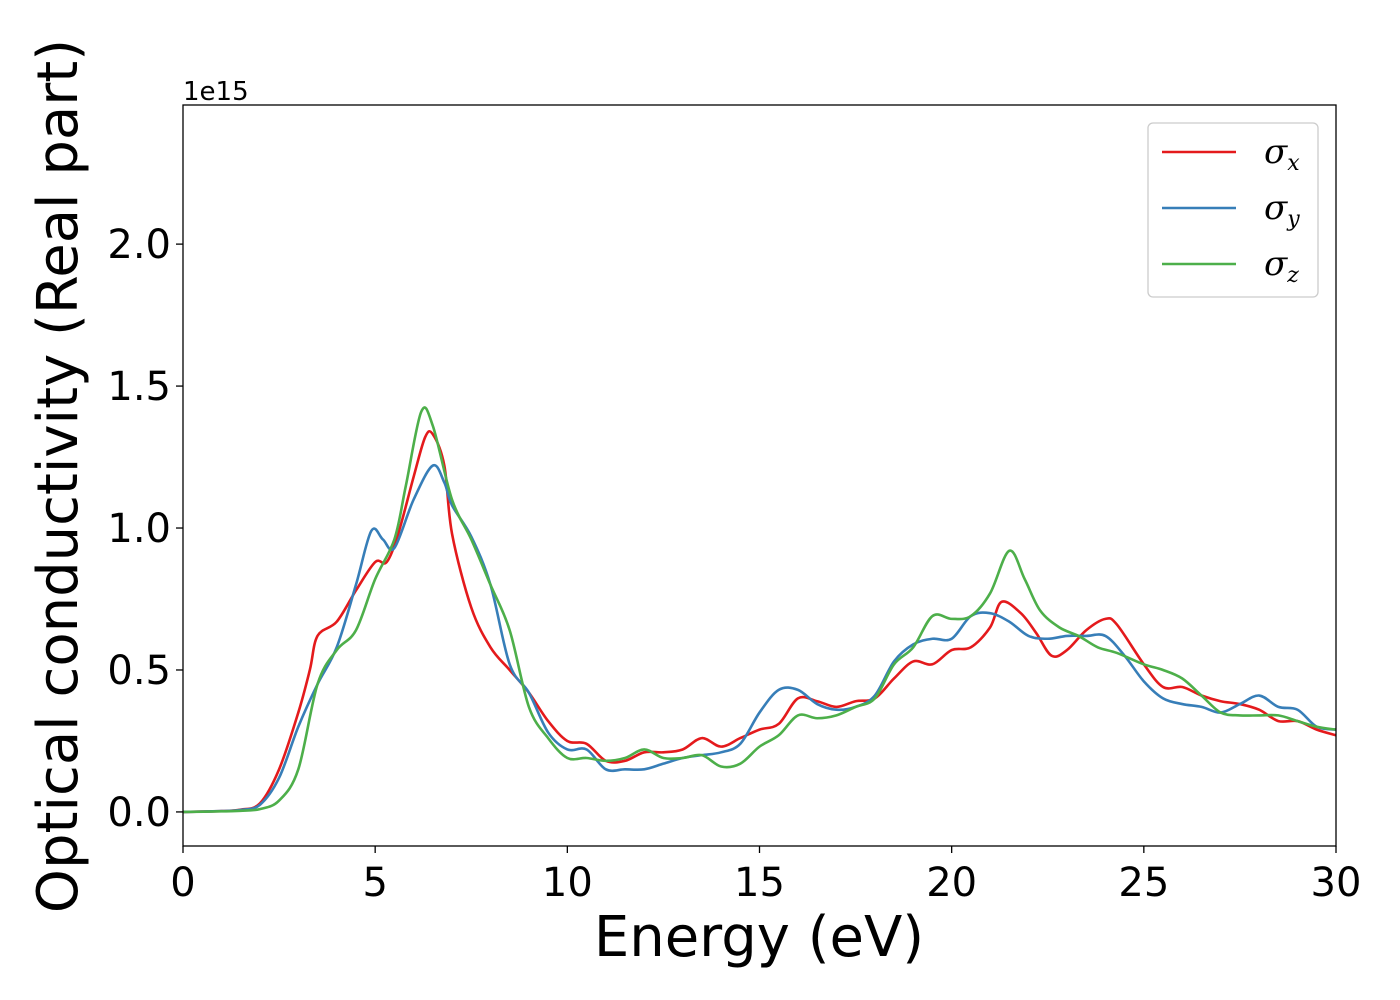  Describe the element at coordinates (1233, 210) in the screenshot. I see `legend-frame` at that location.